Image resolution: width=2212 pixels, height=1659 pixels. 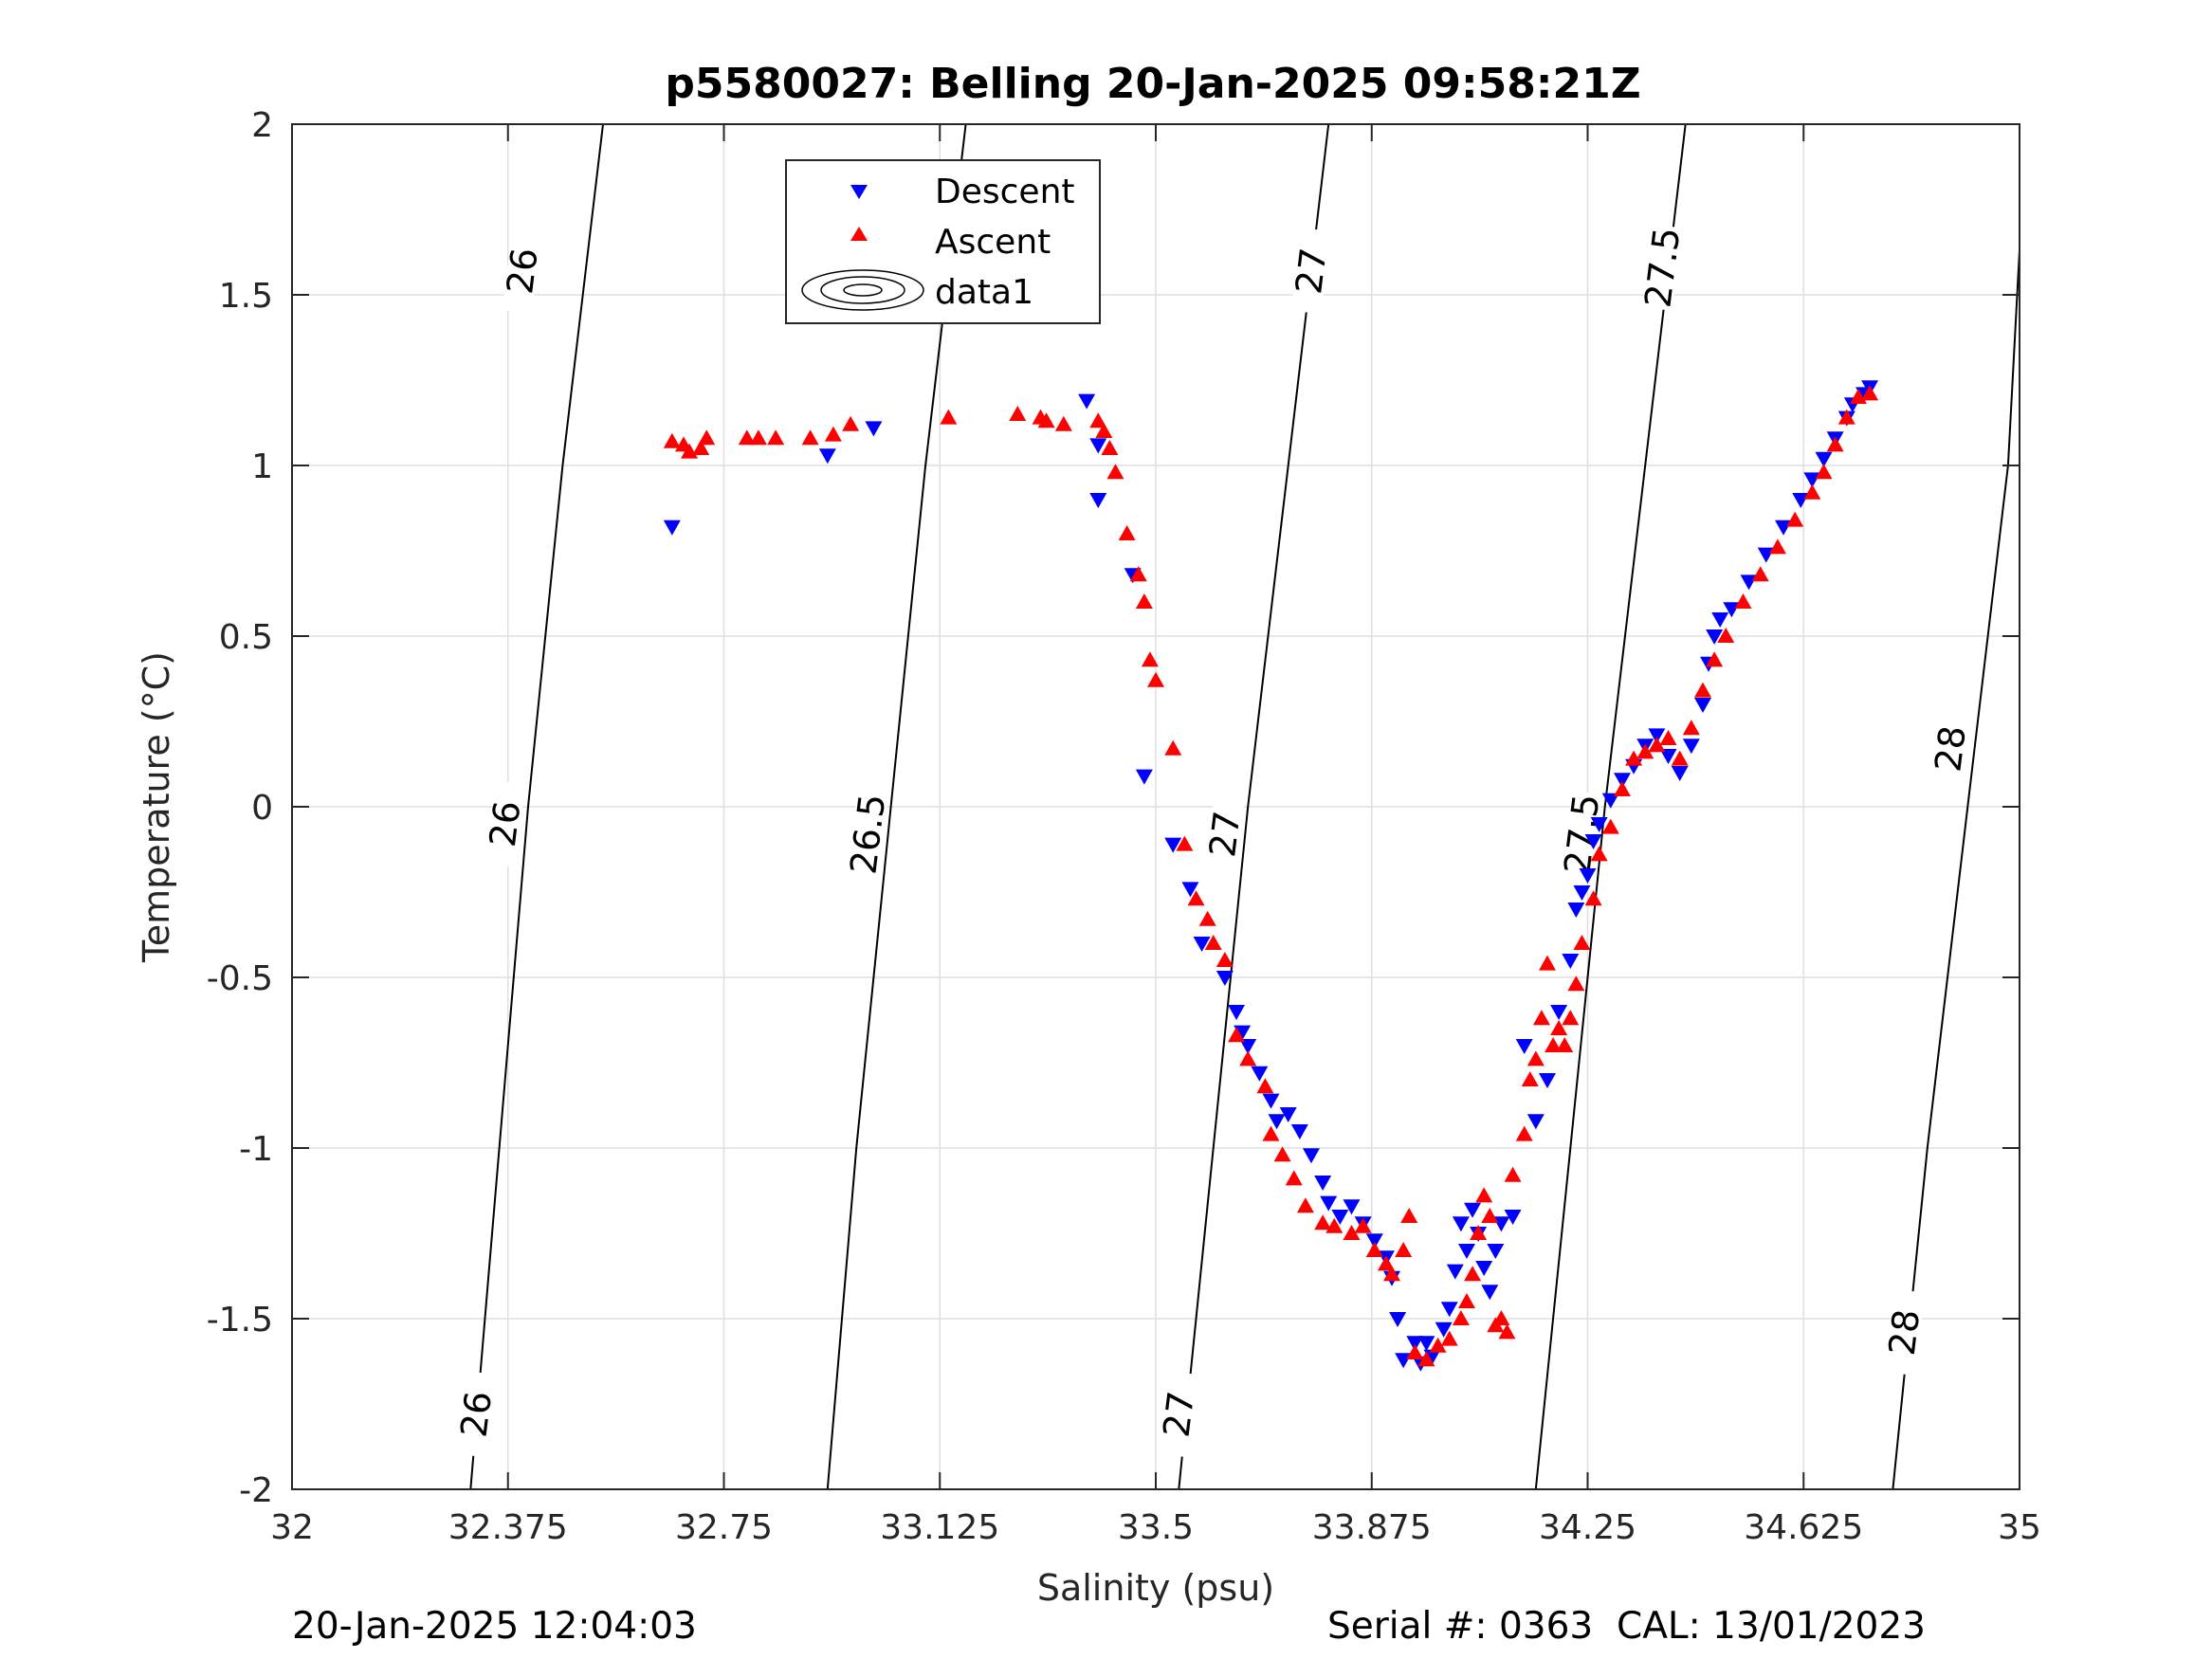 I want to click on footer-serial-calibration: Serial #: 0363 CAL: 13/01/2023, so click(x=1626, y=1626).